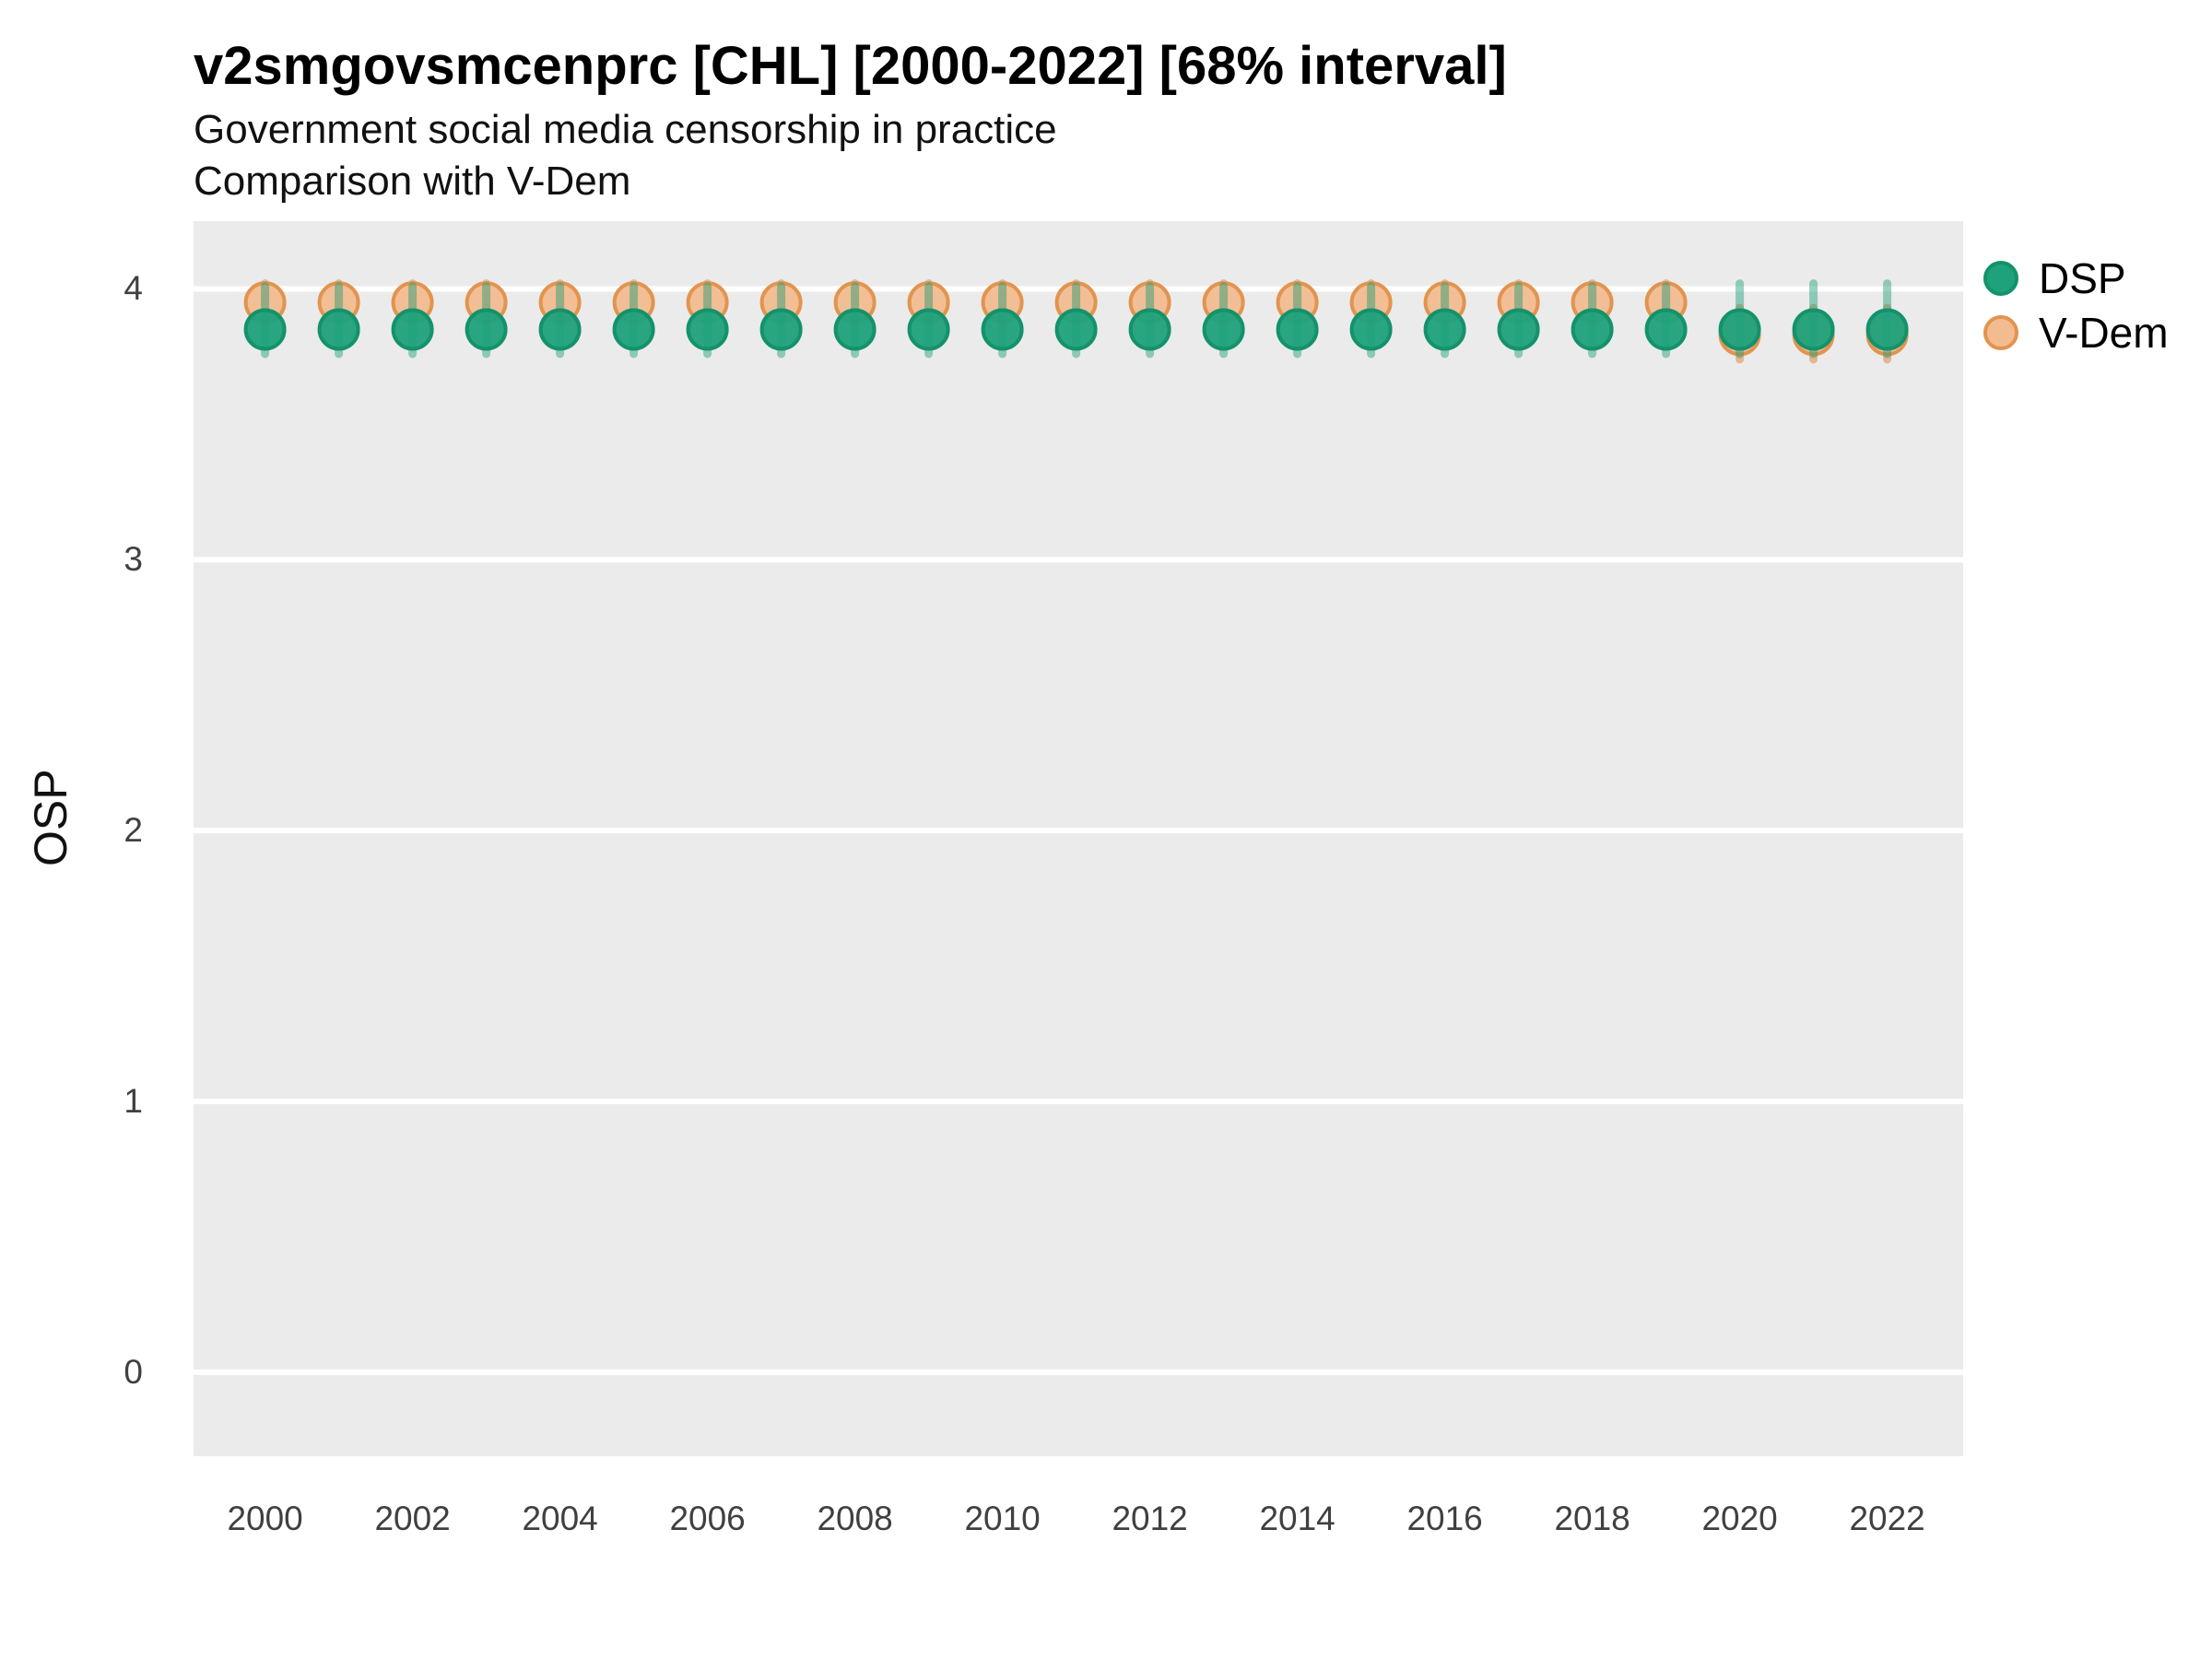  Describe the element at coordinates (412, 1518) in the screenshot. I see `x-tick-label-2002: 2002` at that location.